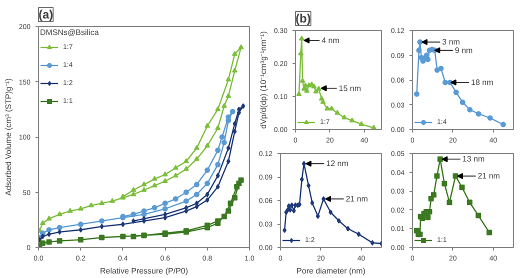 This screenshot has width=520, height=278. Describe the element at coordinates (337, 163) in the screenshot. I see `annotation: 12 nm` at that location.